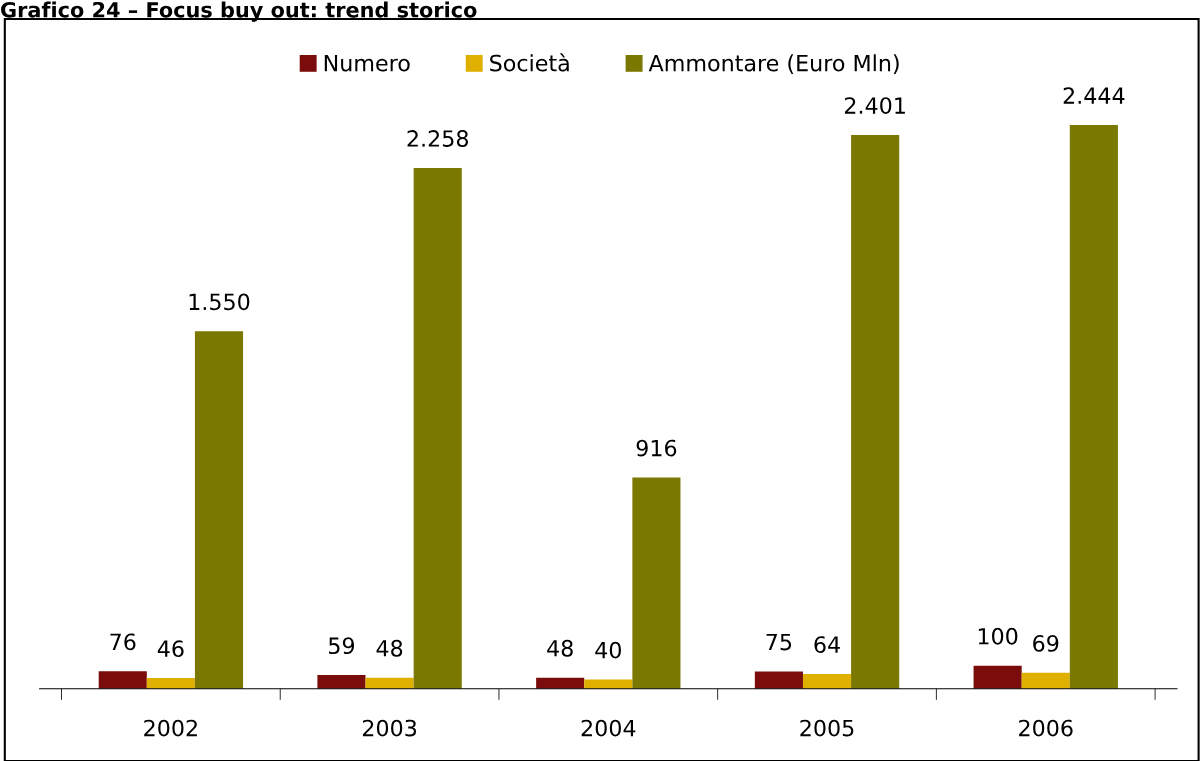 This screenshot has height=761, width=1201. I want to click on data-label: 2.258, so click(437, 138).